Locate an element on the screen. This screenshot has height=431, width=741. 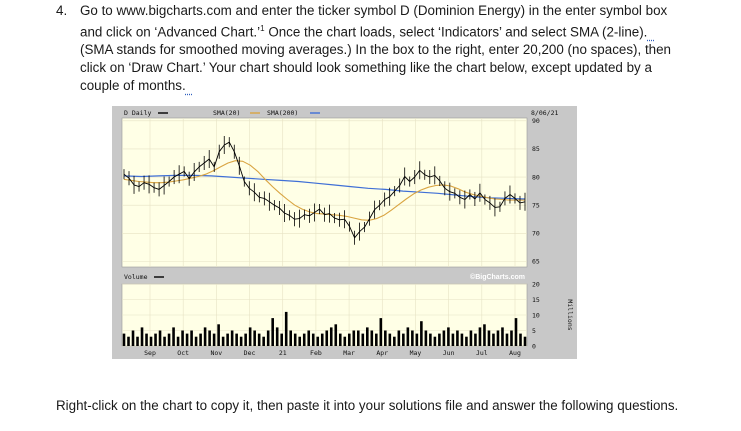
price-tick-label: 70 is located at coordinates (536, 234).